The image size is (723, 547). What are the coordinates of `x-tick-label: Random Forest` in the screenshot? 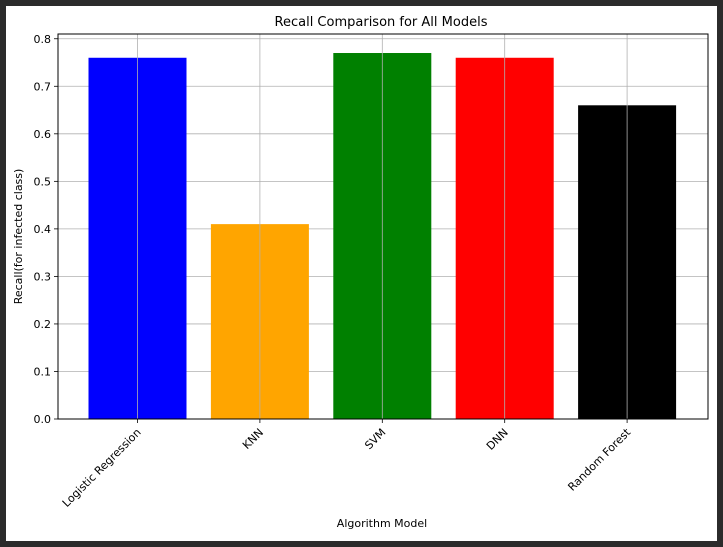 It's located at (599, 459).